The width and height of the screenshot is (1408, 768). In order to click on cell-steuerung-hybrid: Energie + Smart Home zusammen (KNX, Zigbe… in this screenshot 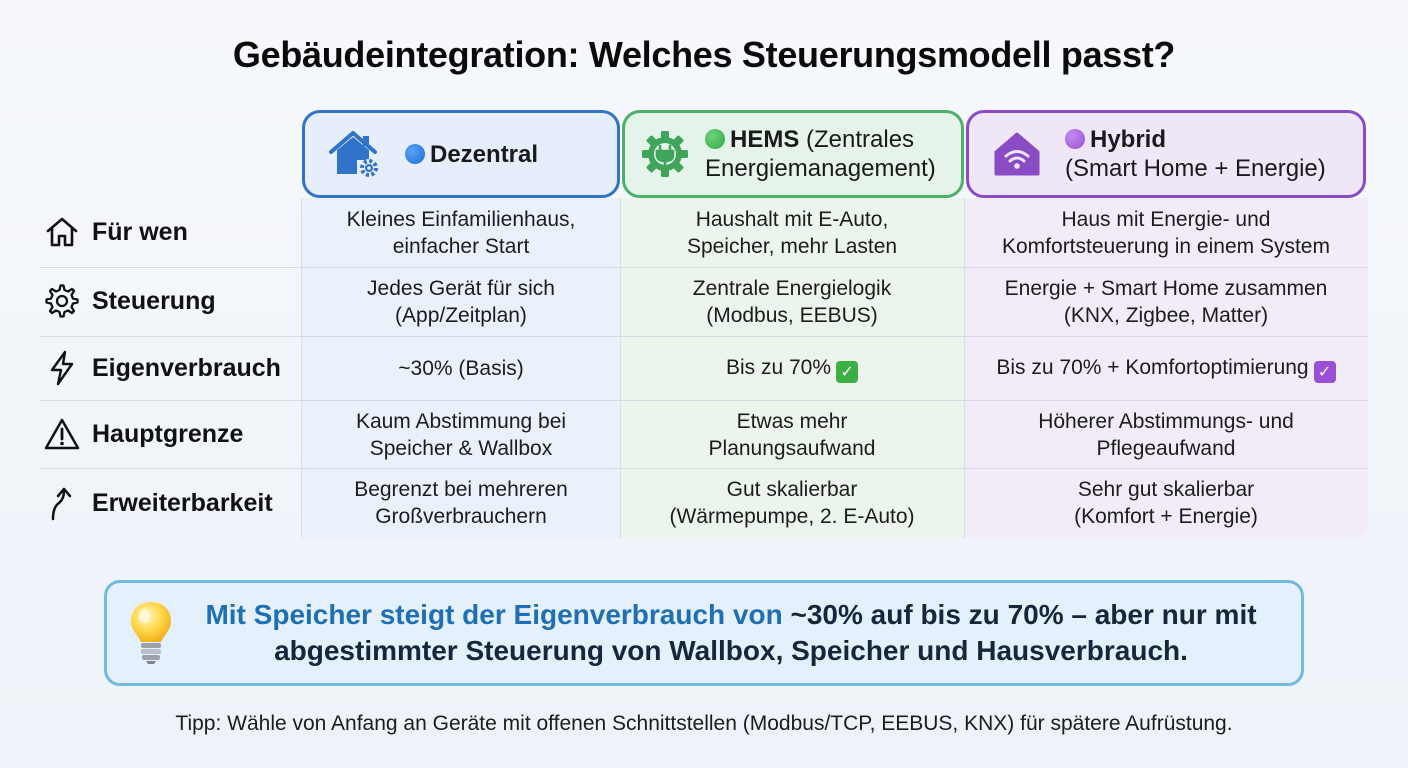, I will do `click(1166, 302)`.